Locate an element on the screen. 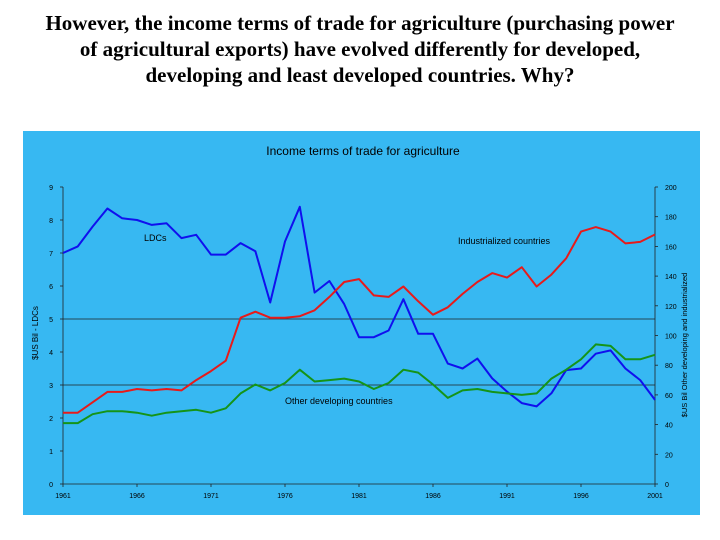  chart-title: Income terms of trade for agriculture is located at coordinates (363, 151).